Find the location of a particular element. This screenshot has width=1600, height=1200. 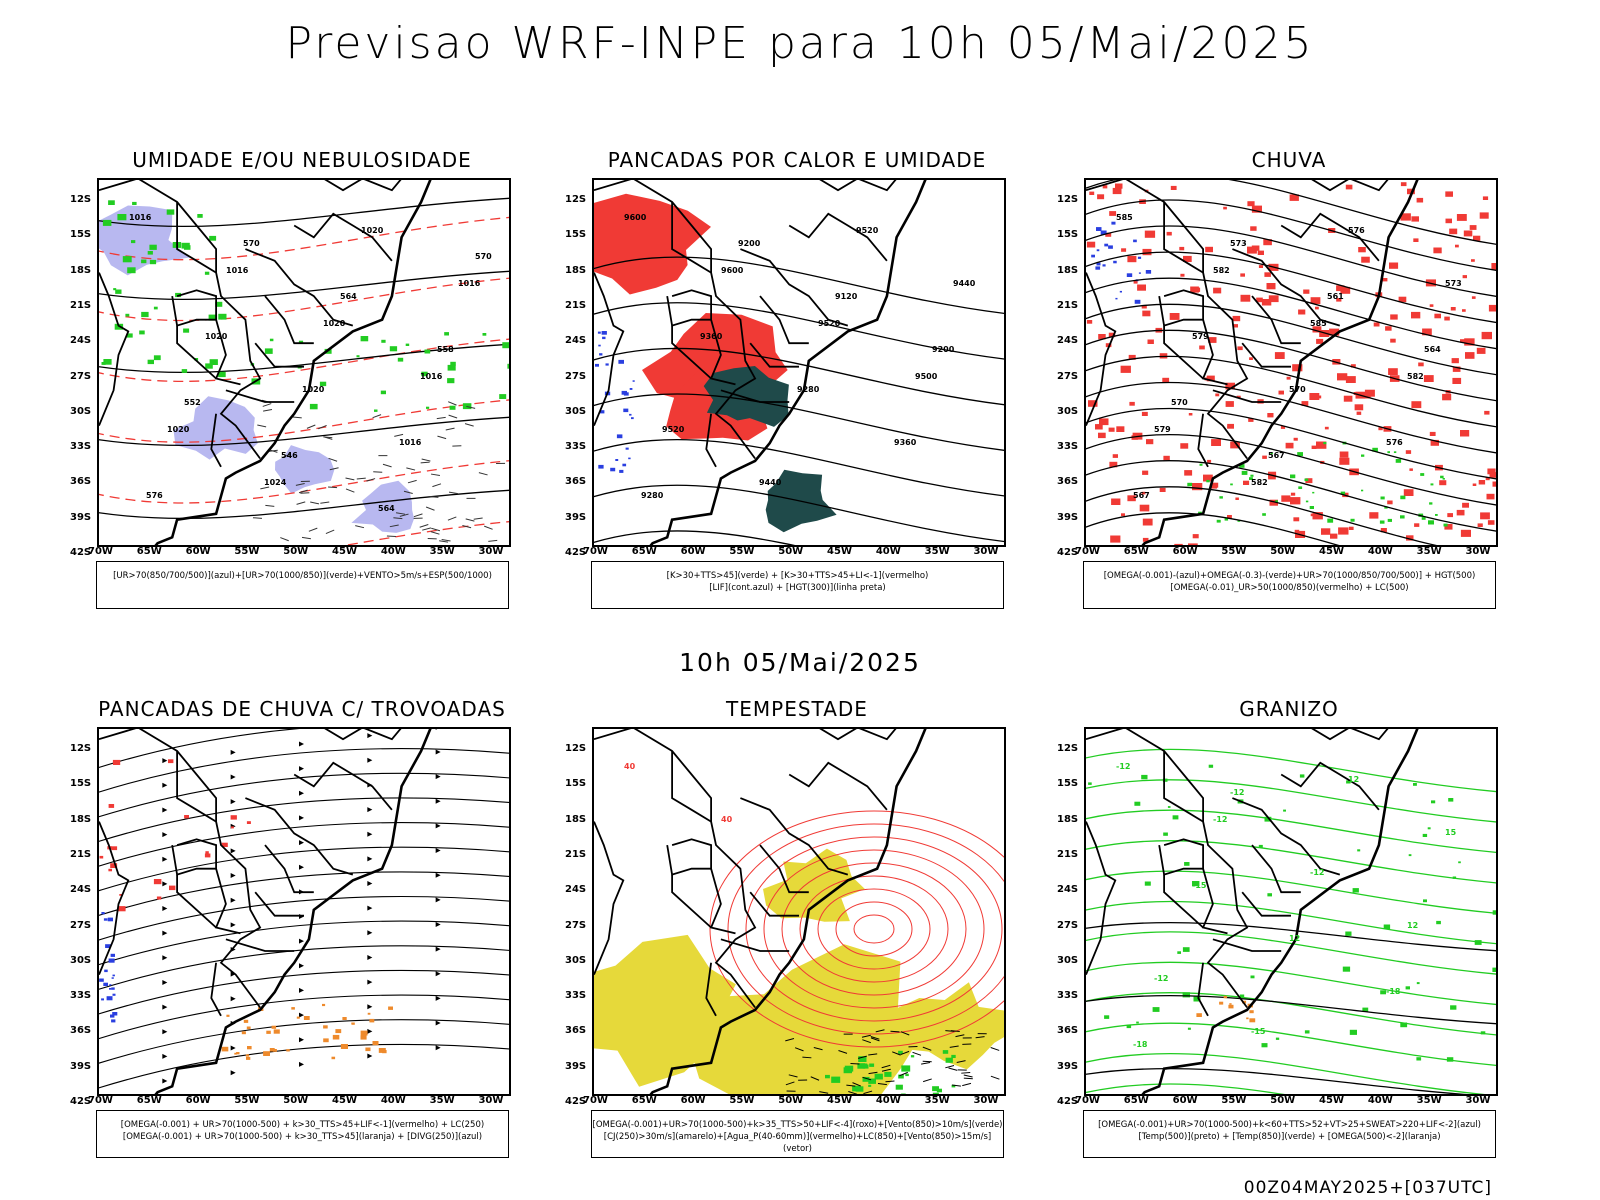

contour-label: 582 is located at coordinates (1259, 482).